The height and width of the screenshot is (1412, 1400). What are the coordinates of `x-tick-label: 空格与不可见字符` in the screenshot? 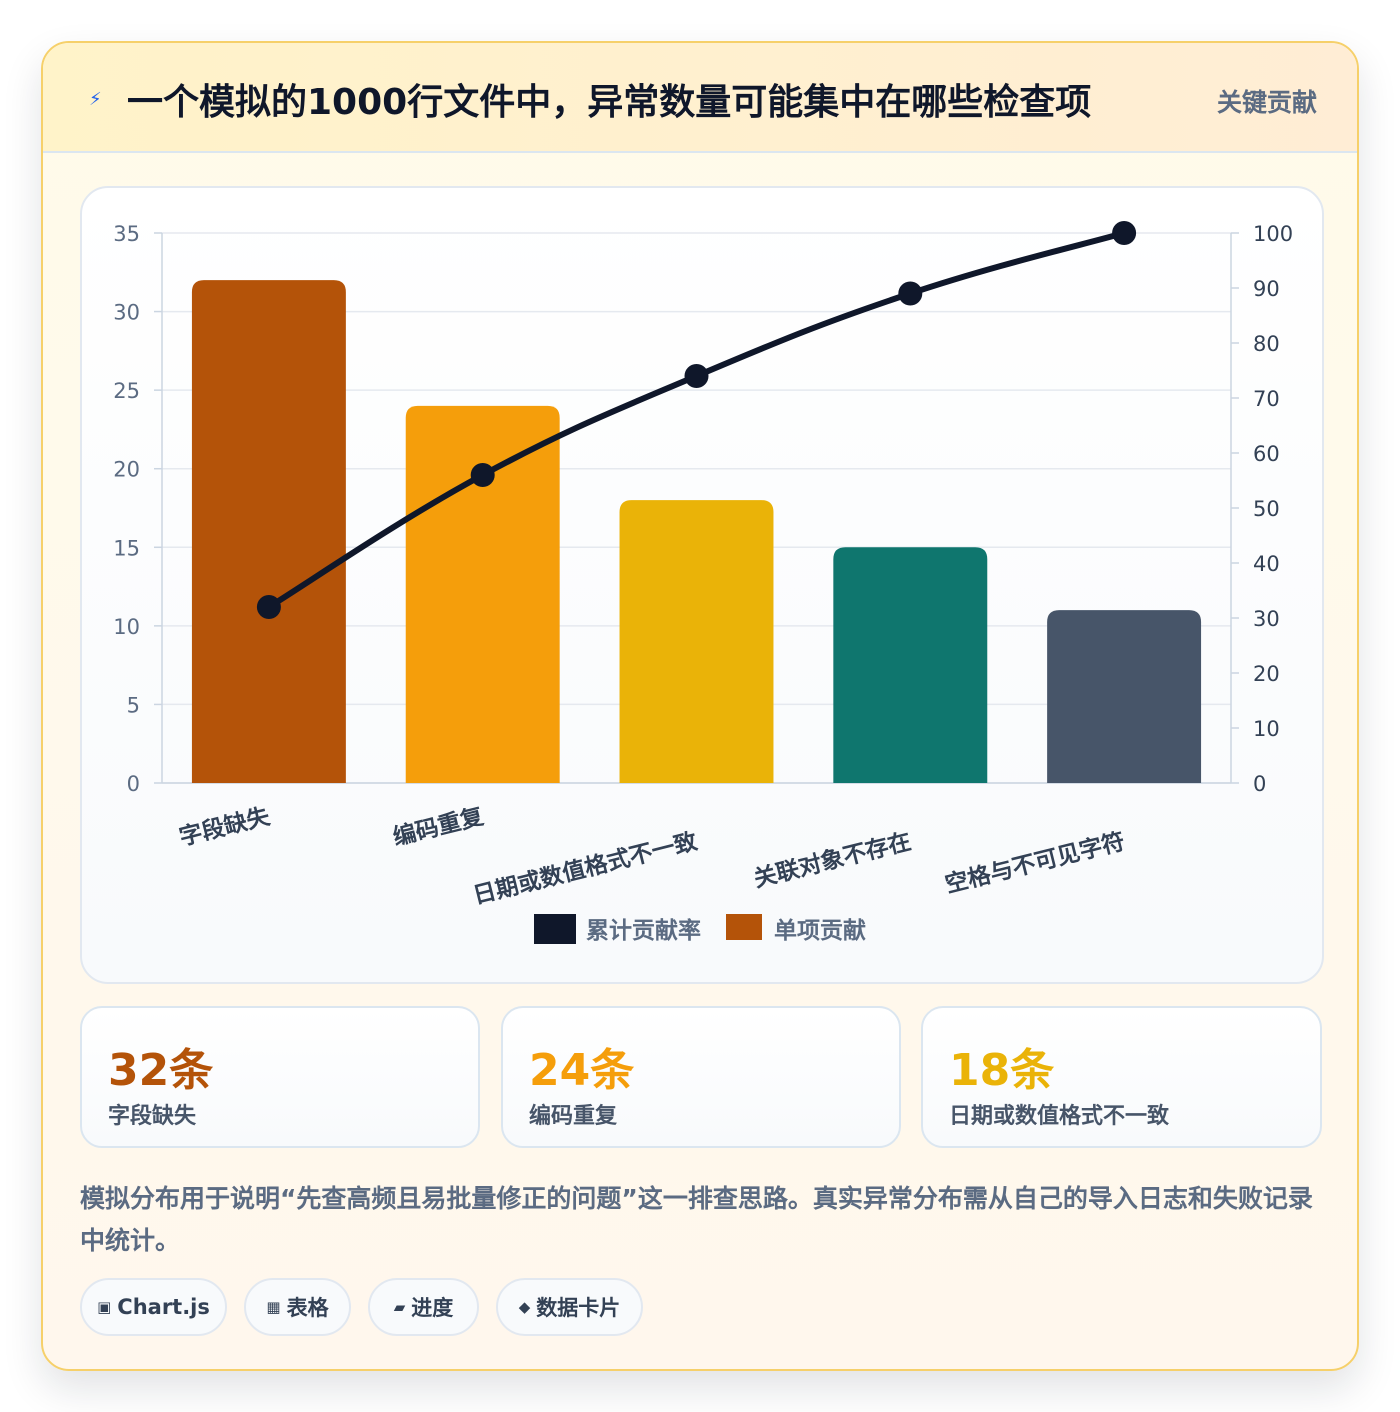 It's located at (1034, 863).